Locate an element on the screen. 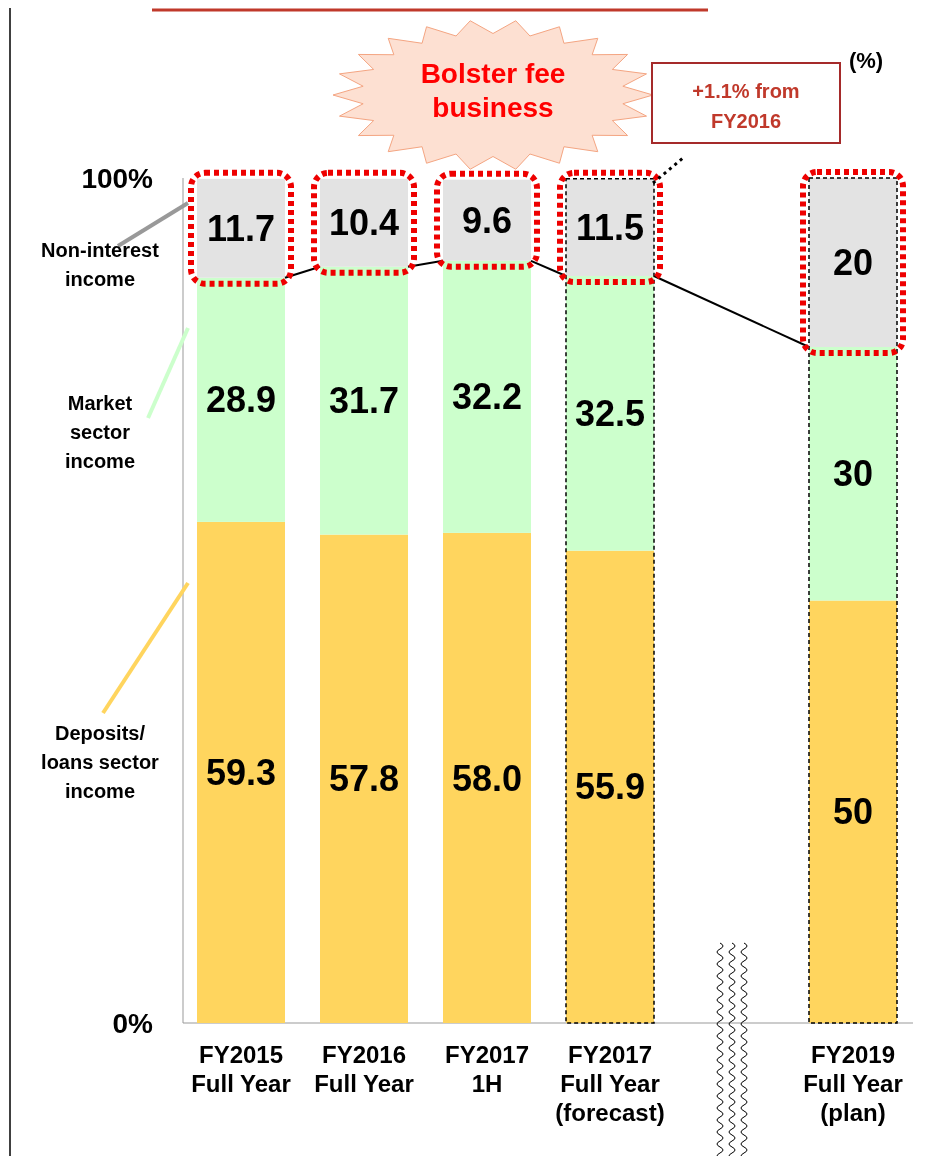  x-tick-label: FY2017 Full Year (forecast) is located at coordinates (610, 1083).